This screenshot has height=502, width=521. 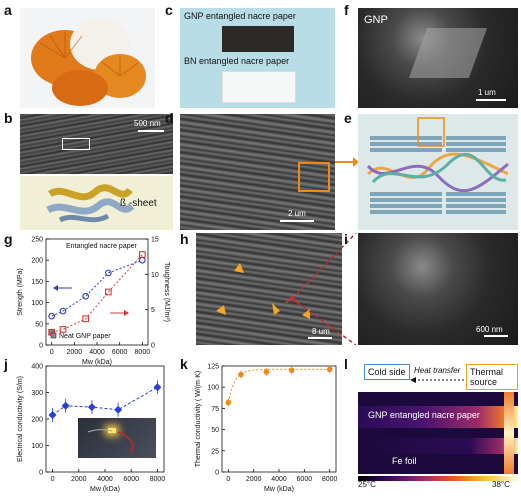 I want to click on panel-label-h: h, so click(x=184, y=239).